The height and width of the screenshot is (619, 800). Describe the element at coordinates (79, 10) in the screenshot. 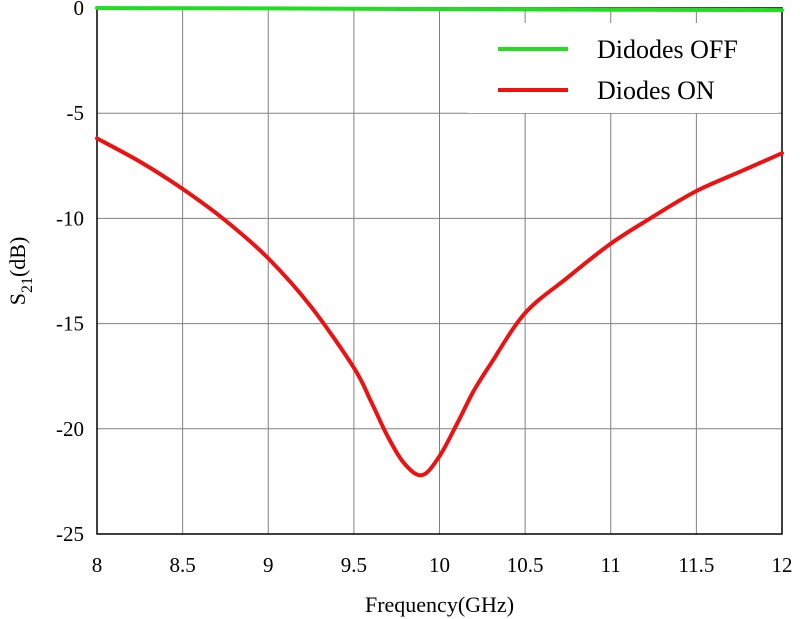

I see `y-tick-label: 0` at that location.